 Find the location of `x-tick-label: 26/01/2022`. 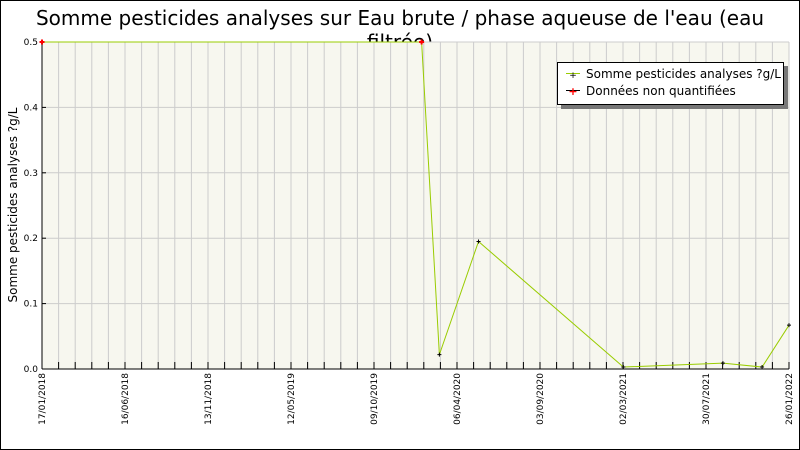

x-tick-label: 26/01/2022 is located at coordinates (790, 399).